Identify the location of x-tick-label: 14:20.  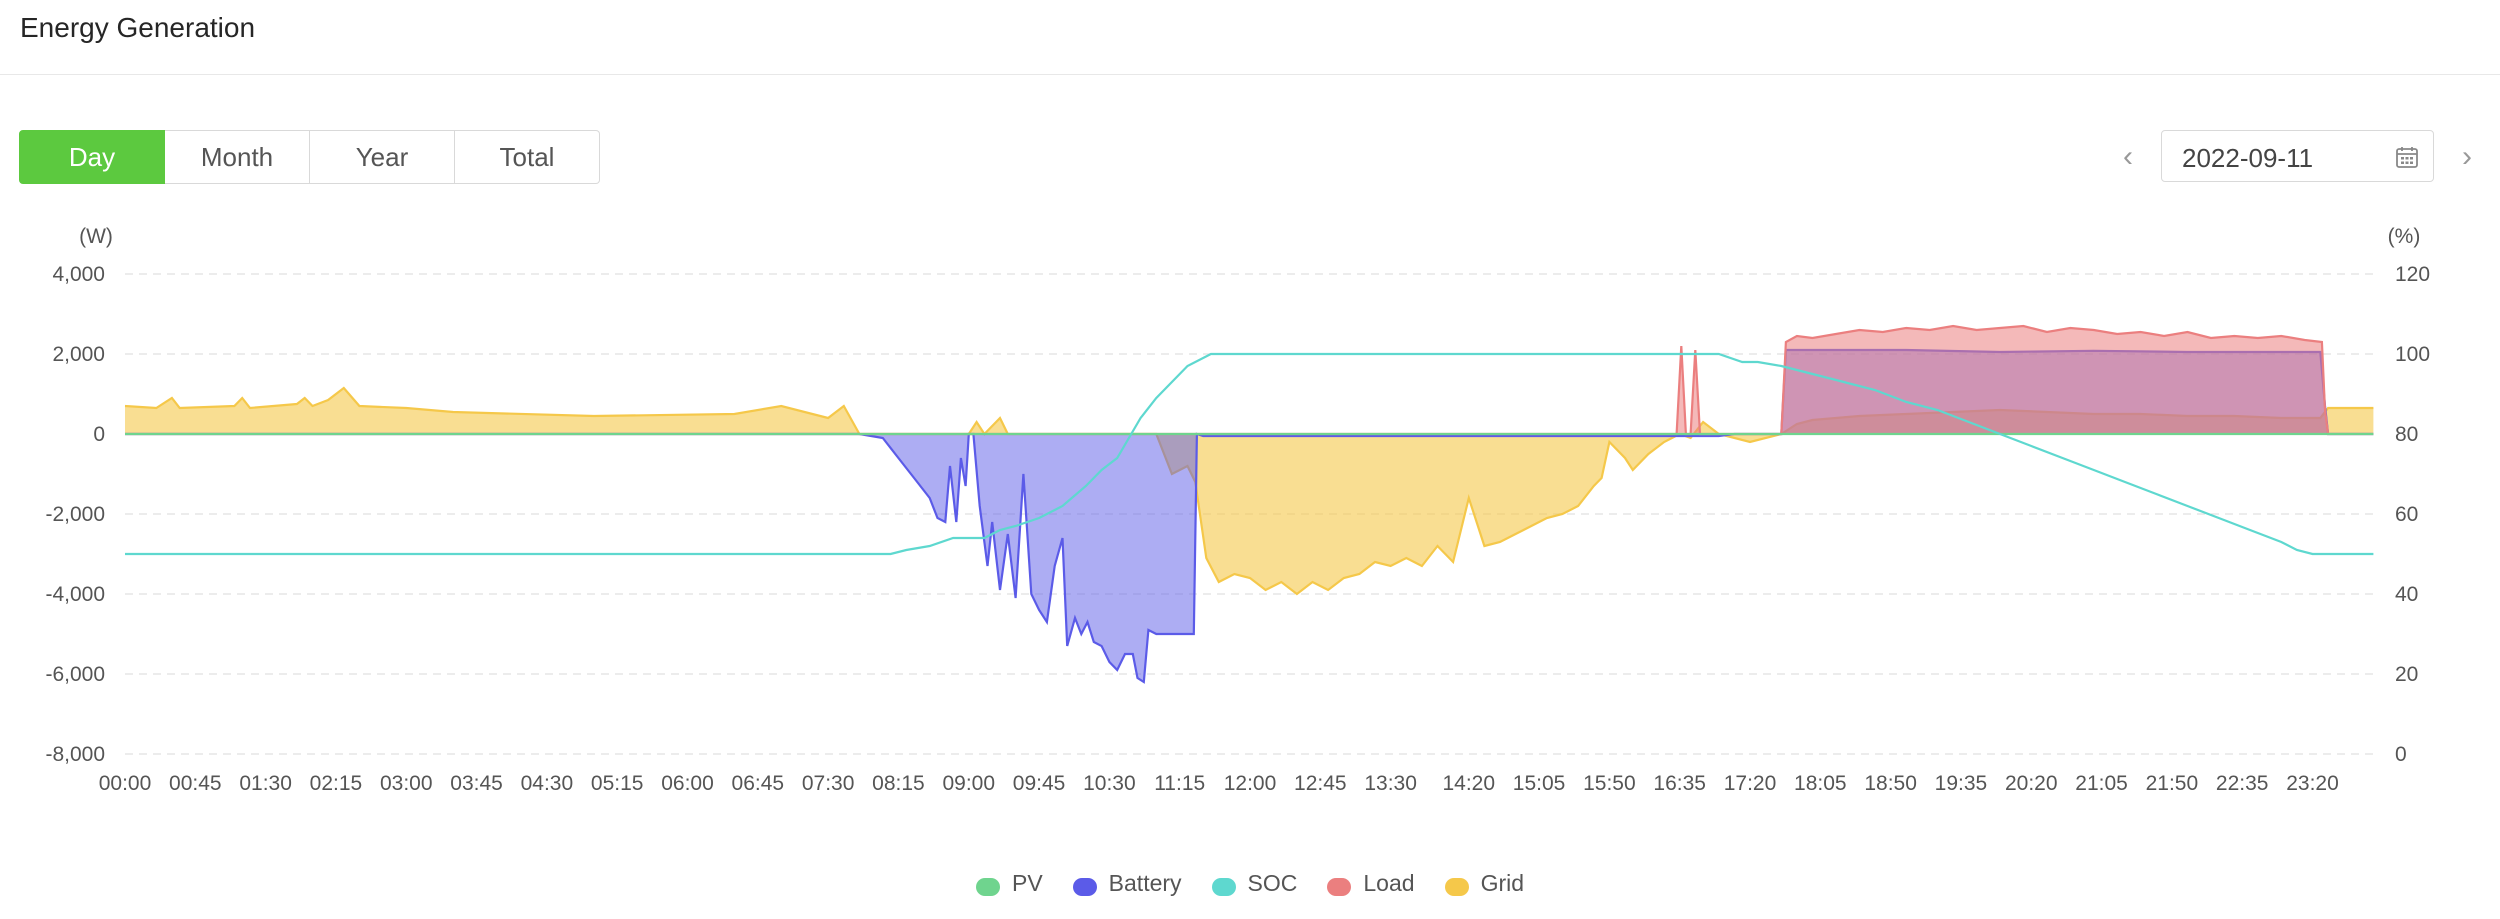
(1468, 783).